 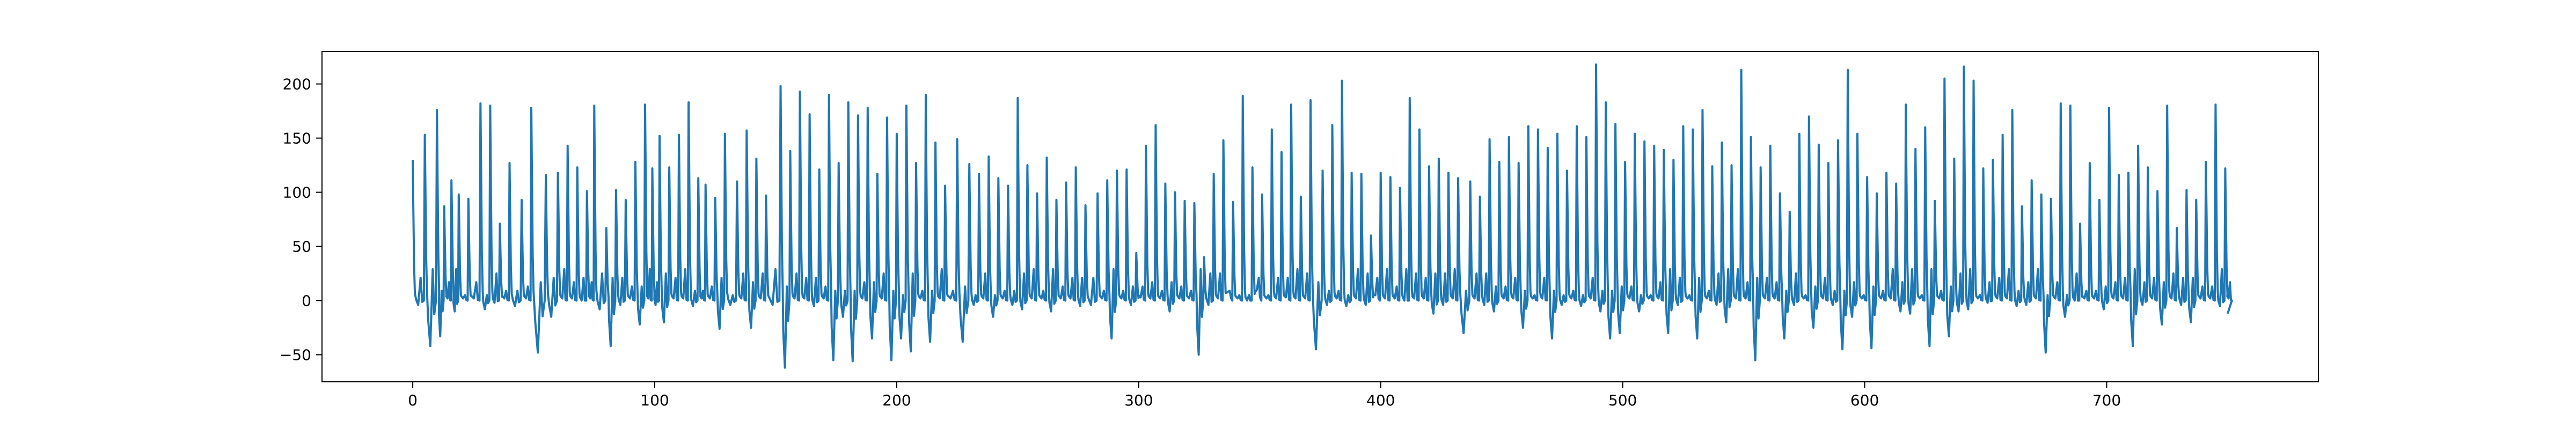 What do you see at coordinates (2106, 400) in the screenshot?
I see `x-tick-label: 700` at bounding box center [2106, 400].